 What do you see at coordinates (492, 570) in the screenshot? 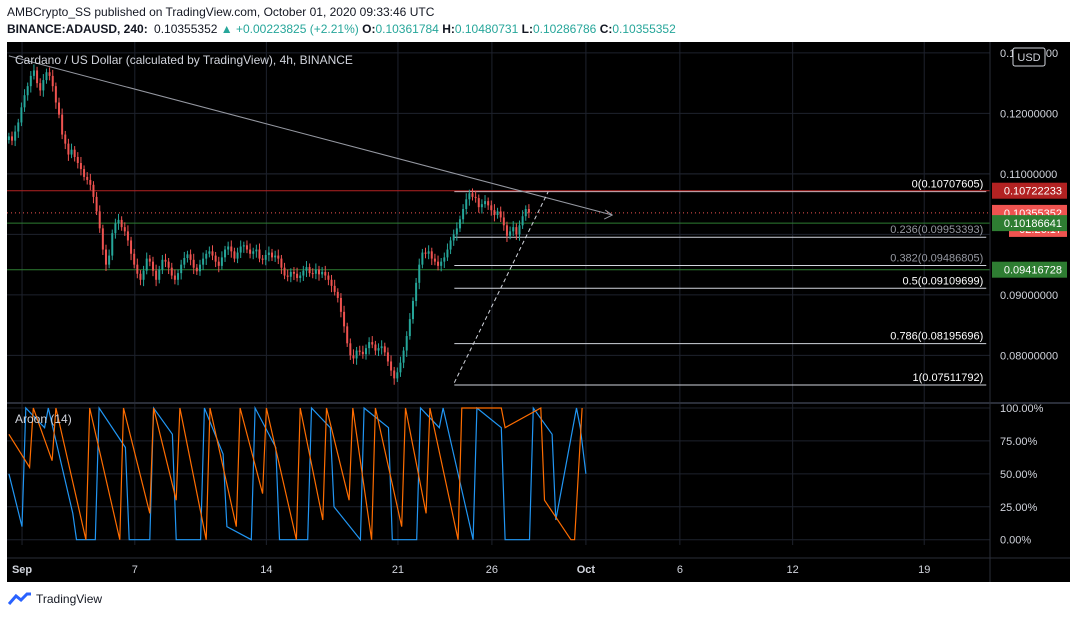
I see `time-tick-label: 26` at bounding box center [492, 570].